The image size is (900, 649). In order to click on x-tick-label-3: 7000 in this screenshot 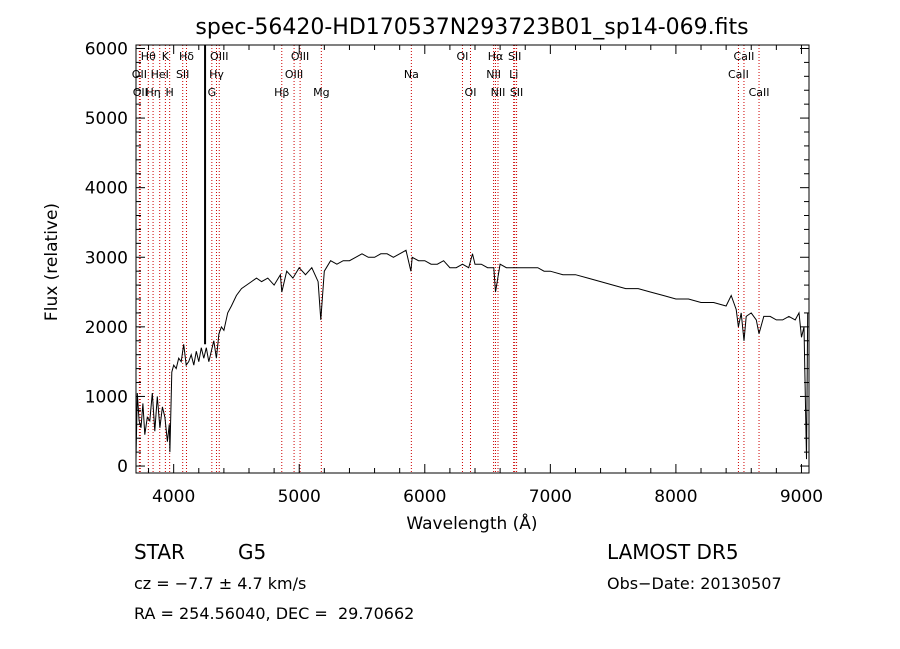, I will do `click(550, 497)`.